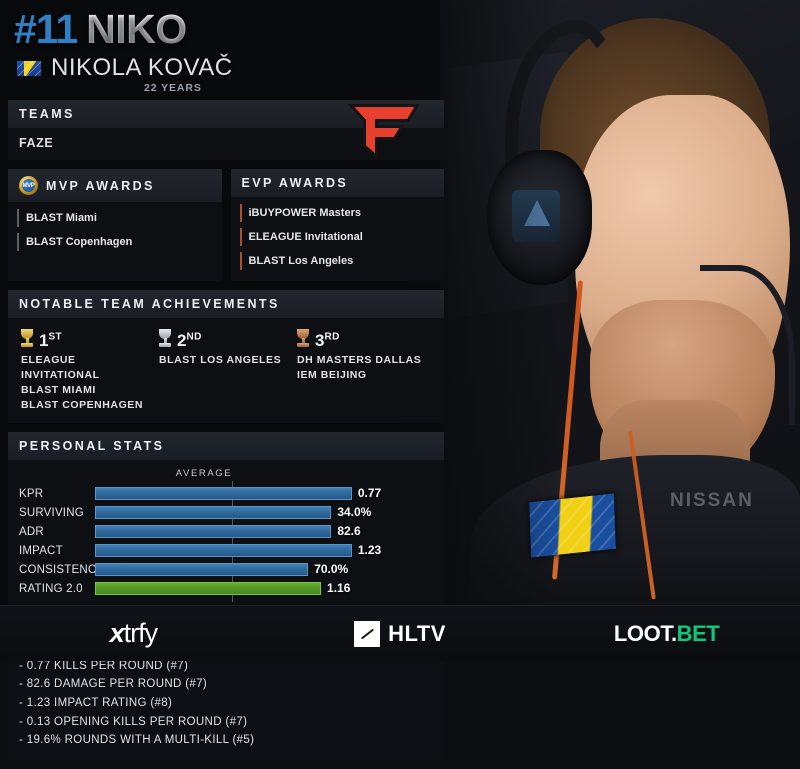 This screenshot has height=769, width=800. I want to click on xtrfy-logo-text: xtrfy, so click(134, 633).